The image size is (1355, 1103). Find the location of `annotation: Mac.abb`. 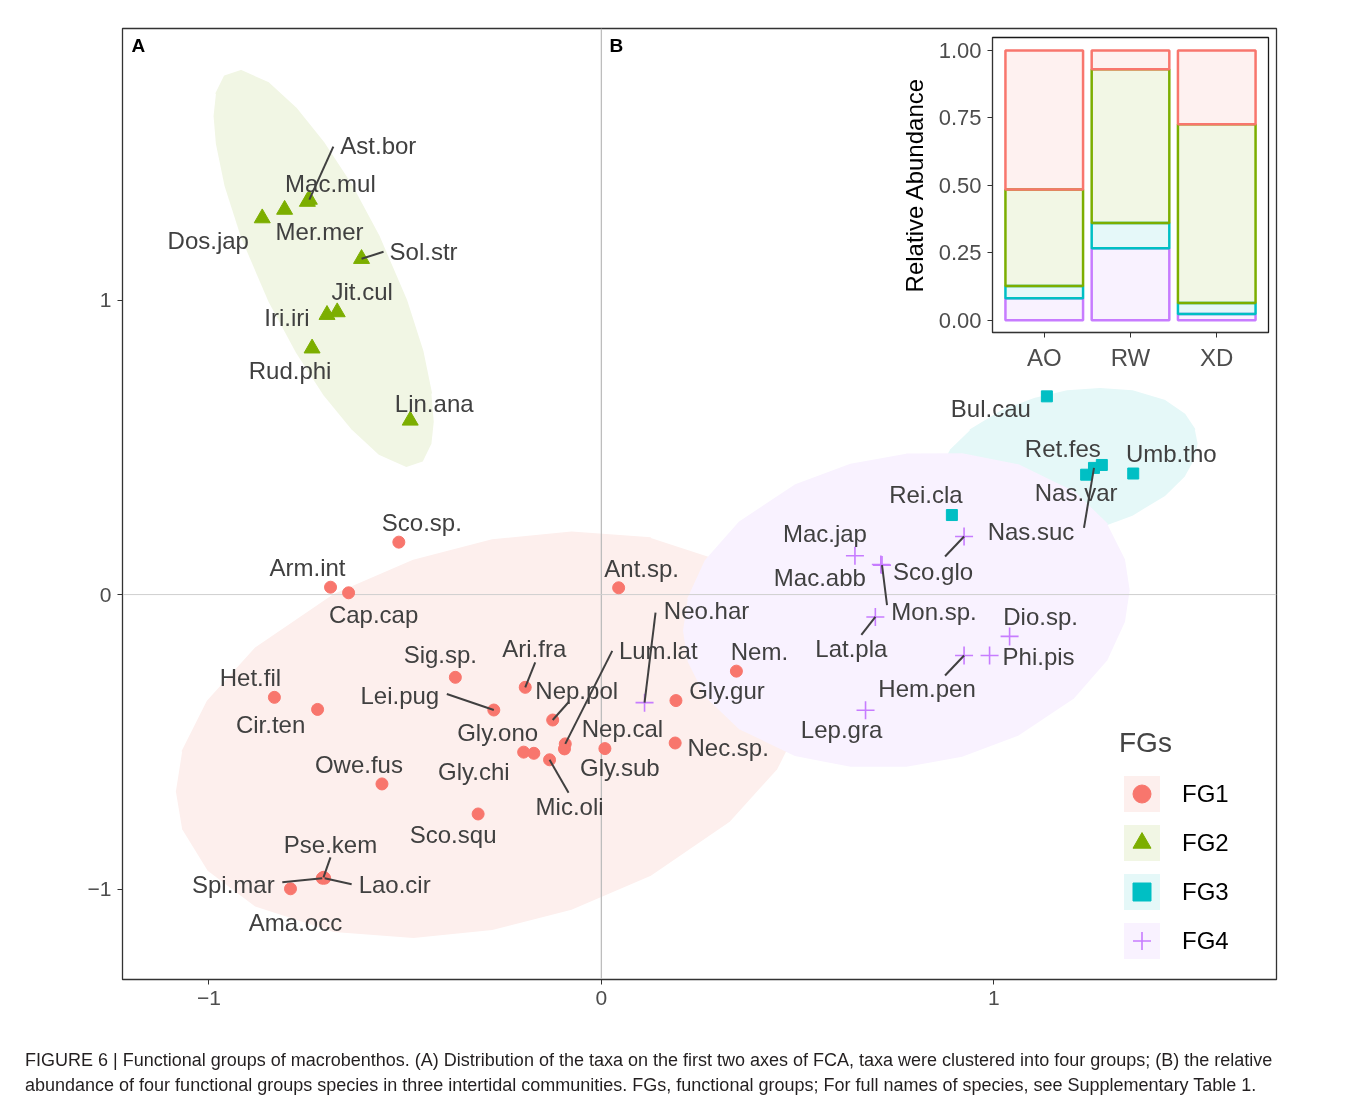

annotation: Mac.abb is located at coordinates (819, 578).